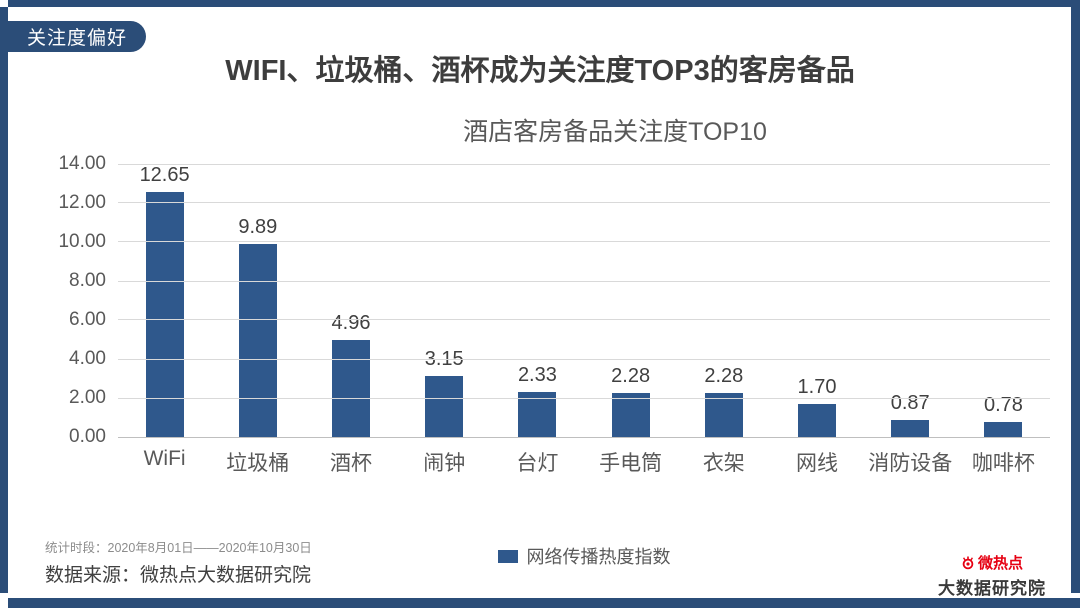 Image resolution: width=1080 pixels, height=608 pixels. What do you see at coordinates (258, 227) in the screenshot?
I see `bar-value-label: 9.89` at bounding box center [258, 227].